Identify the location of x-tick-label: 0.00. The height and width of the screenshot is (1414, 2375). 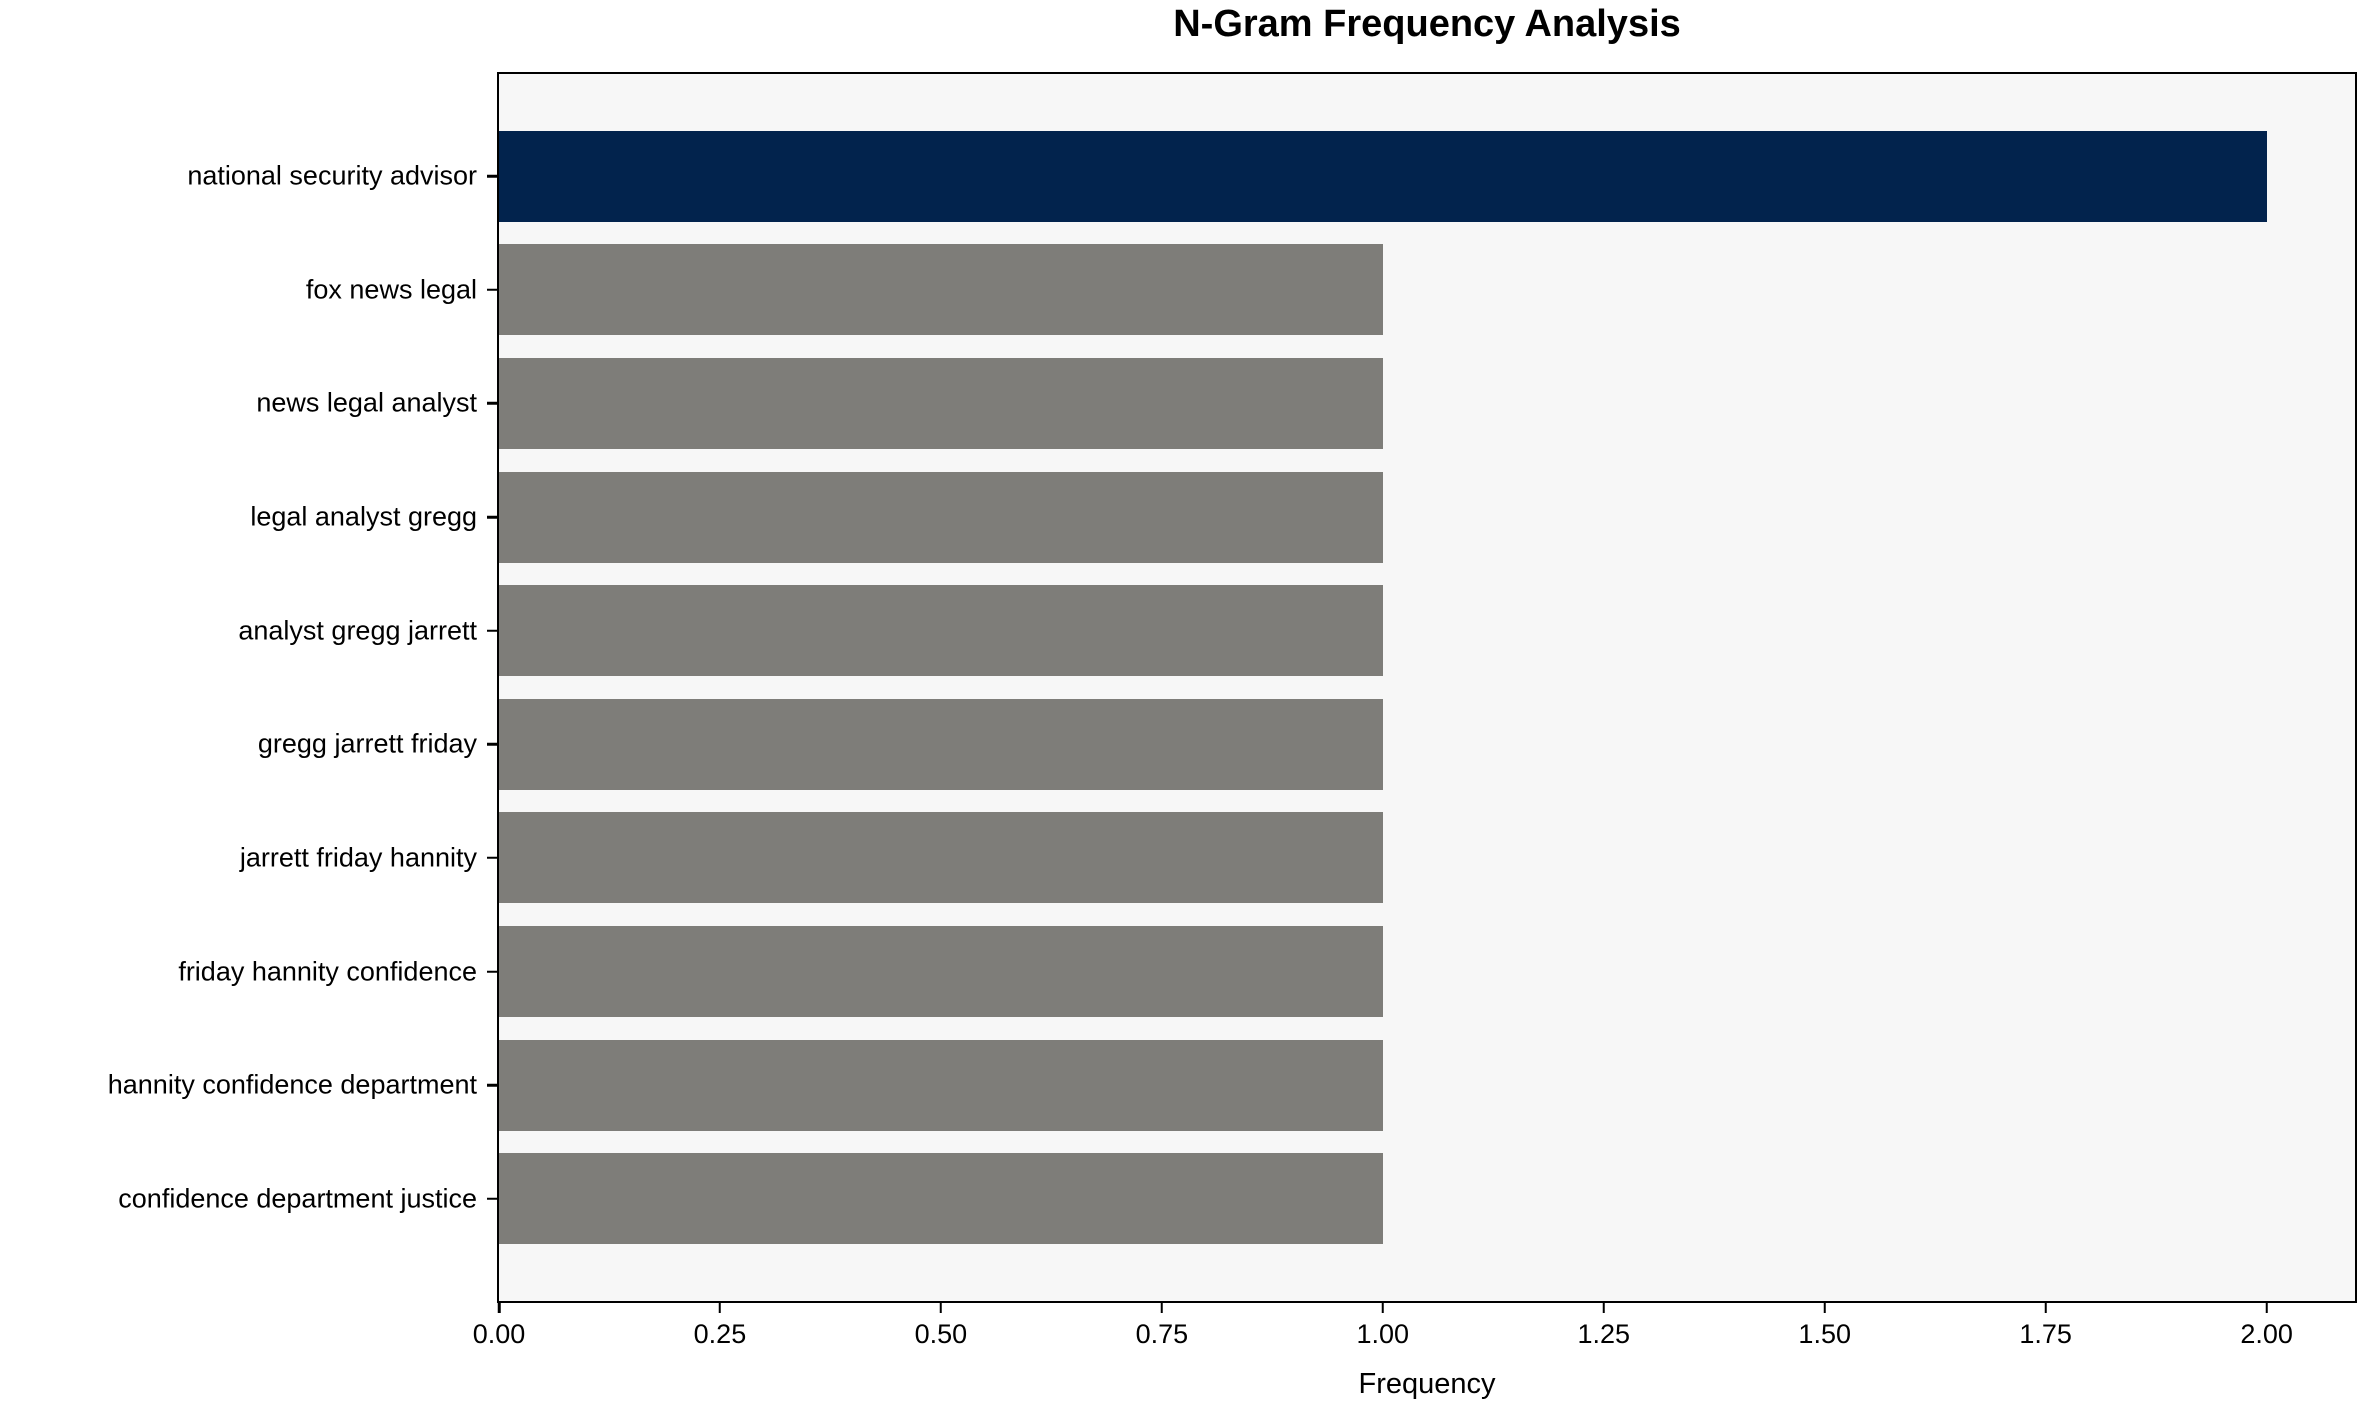
(499, 1334).